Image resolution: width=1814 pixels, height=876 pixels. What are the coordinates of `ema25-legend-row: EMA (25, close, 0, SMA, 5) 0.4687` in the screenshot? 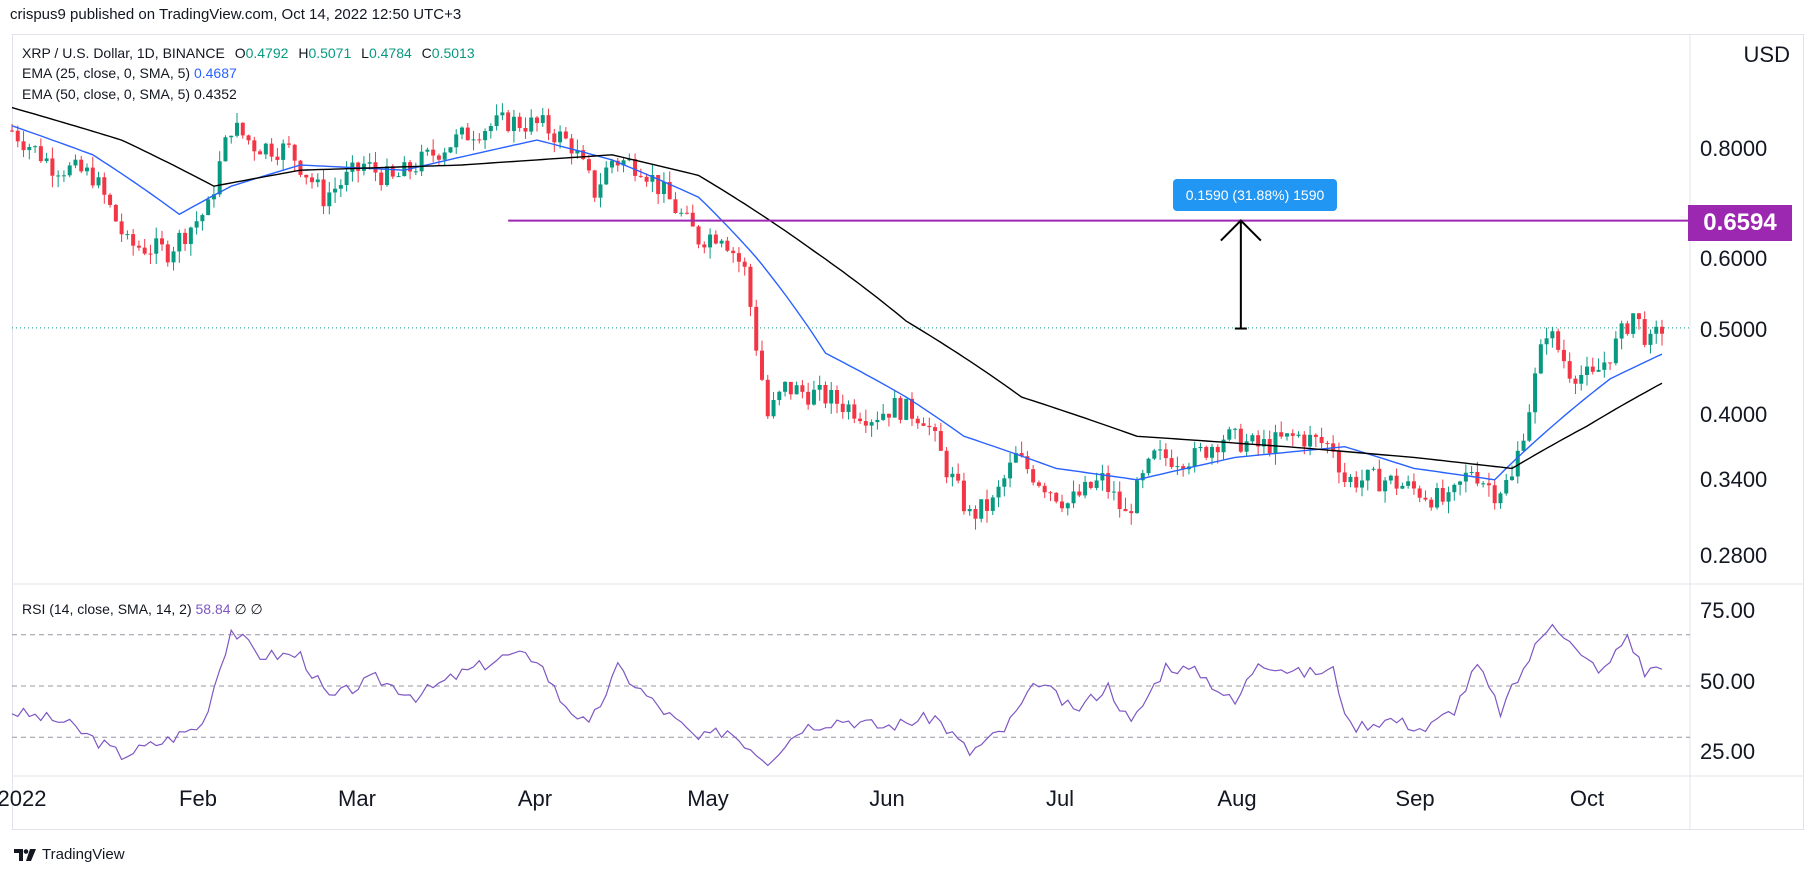 It's located at (129, 73).